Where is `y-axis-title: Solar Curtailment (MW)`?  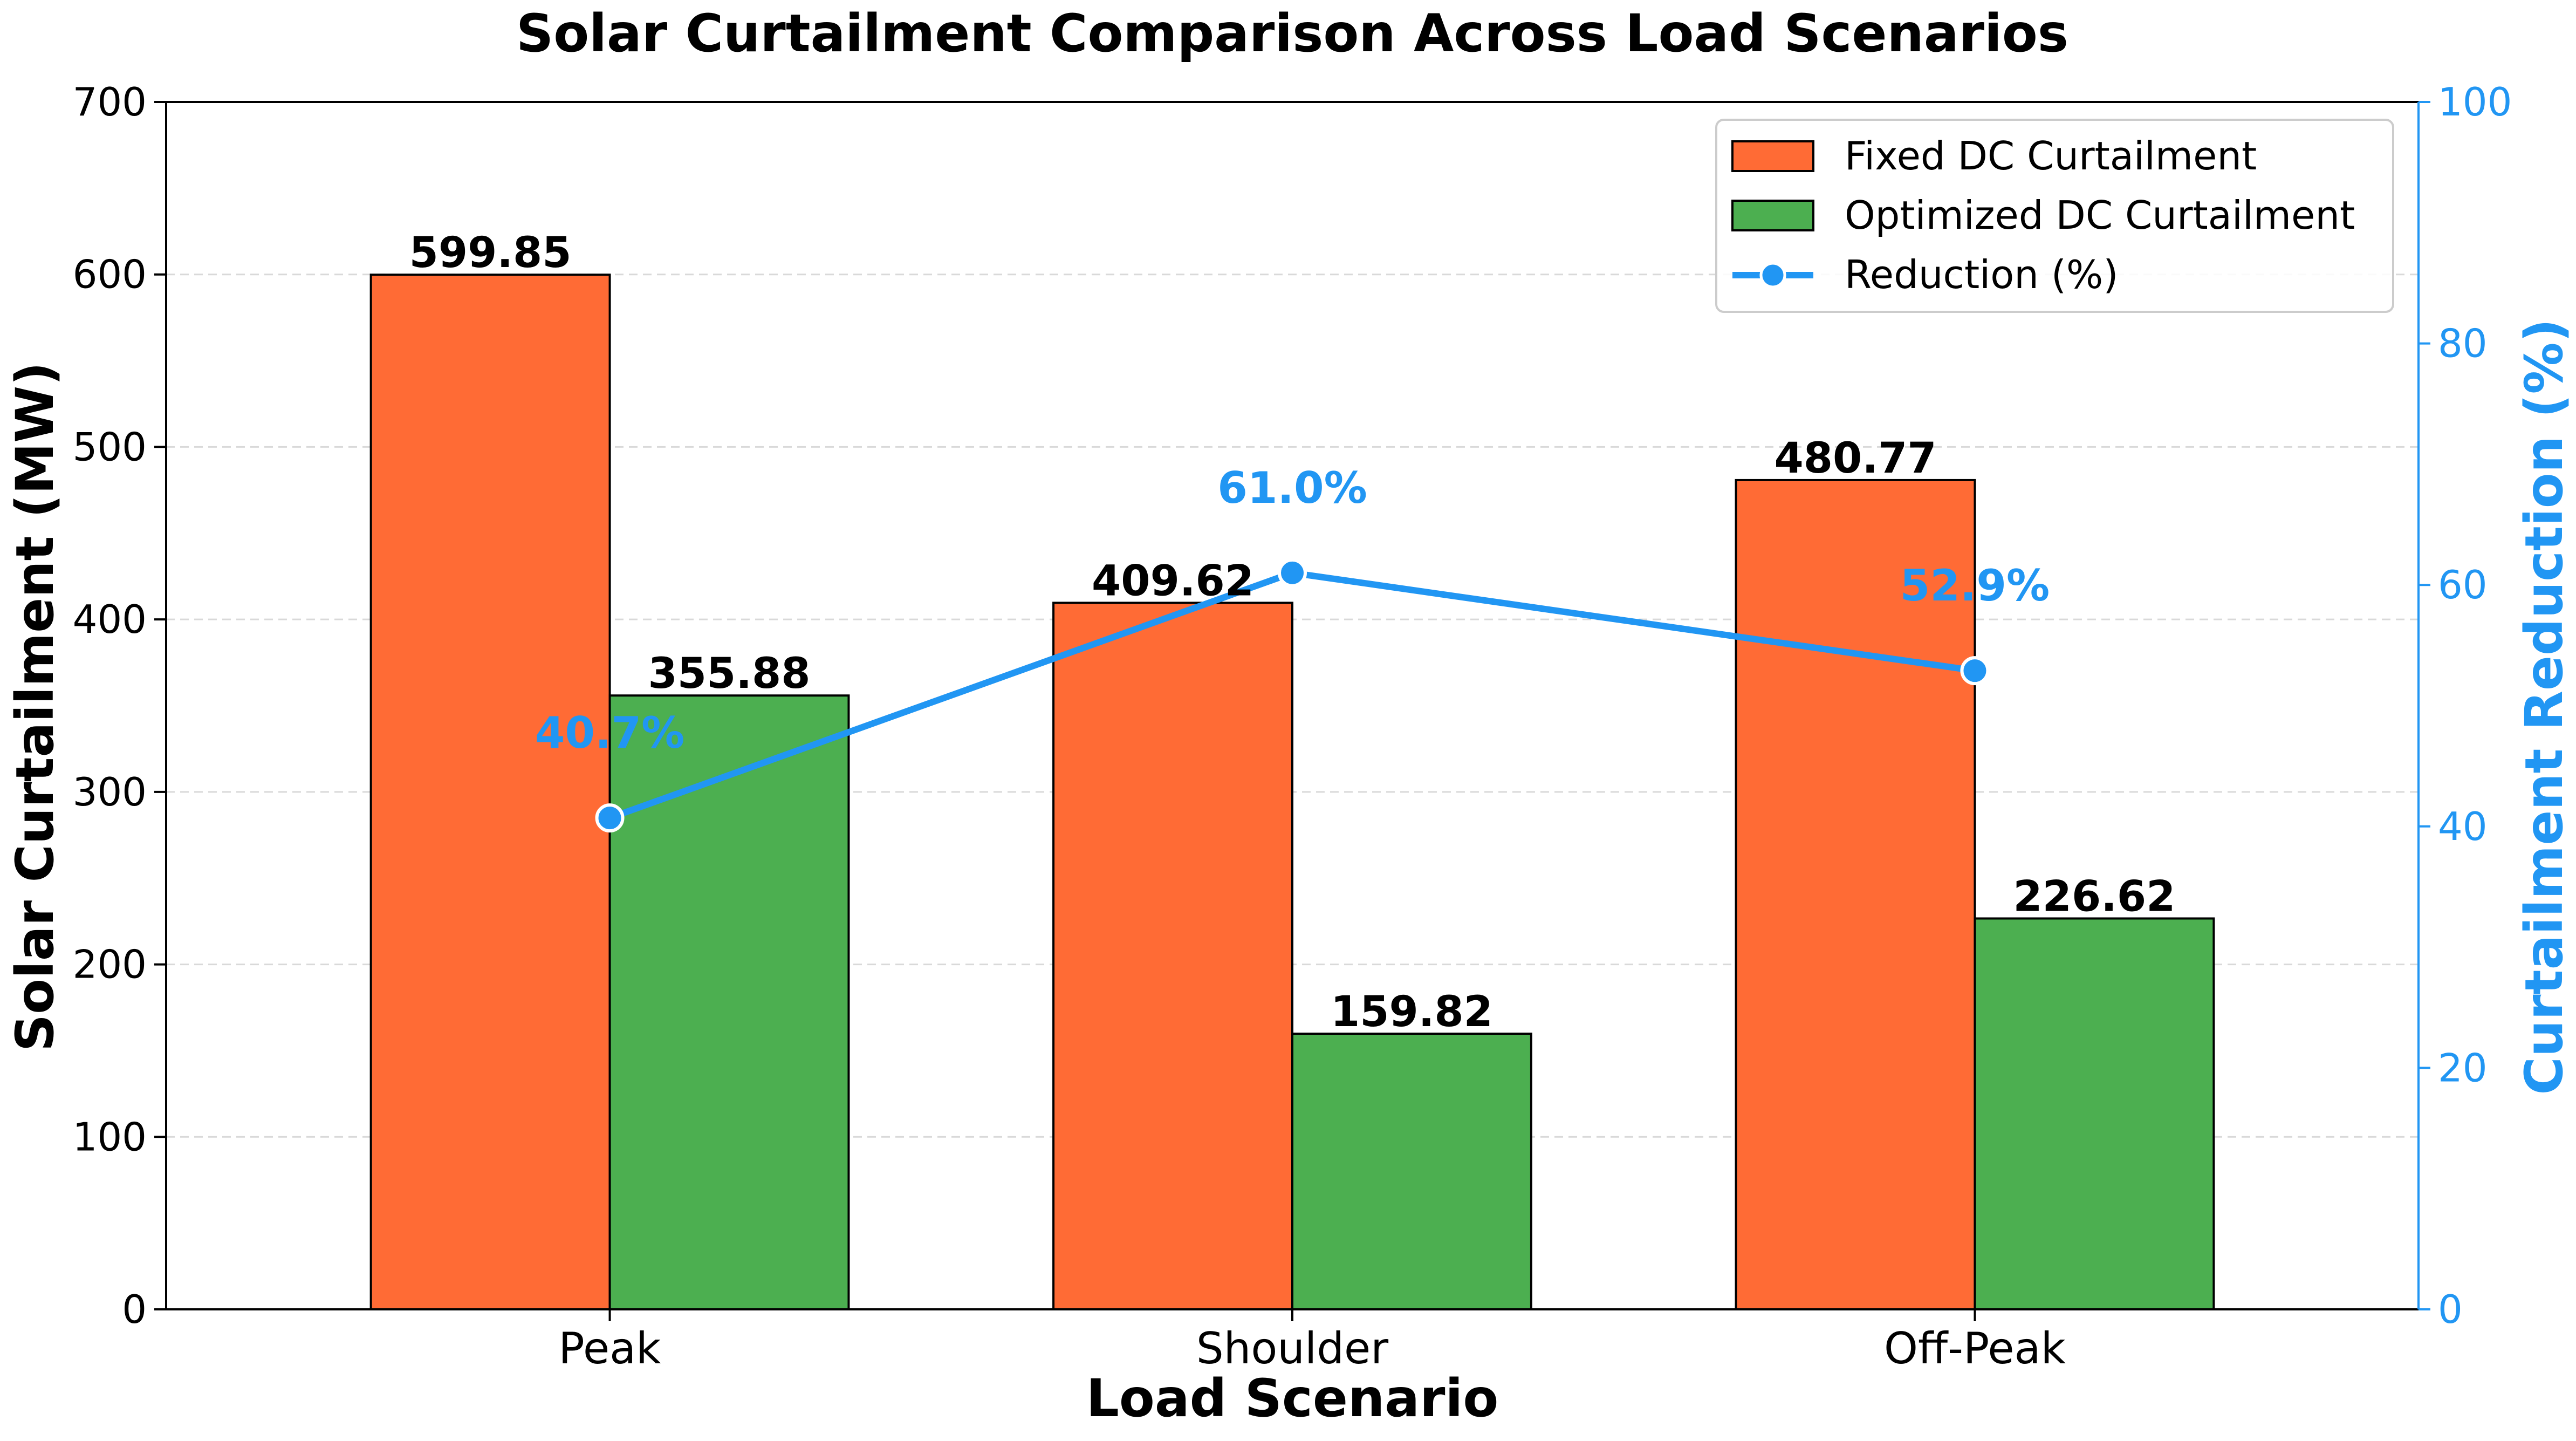 y-axis-title: Solar Curtailment (MW) is located at coordinates (35, 707).